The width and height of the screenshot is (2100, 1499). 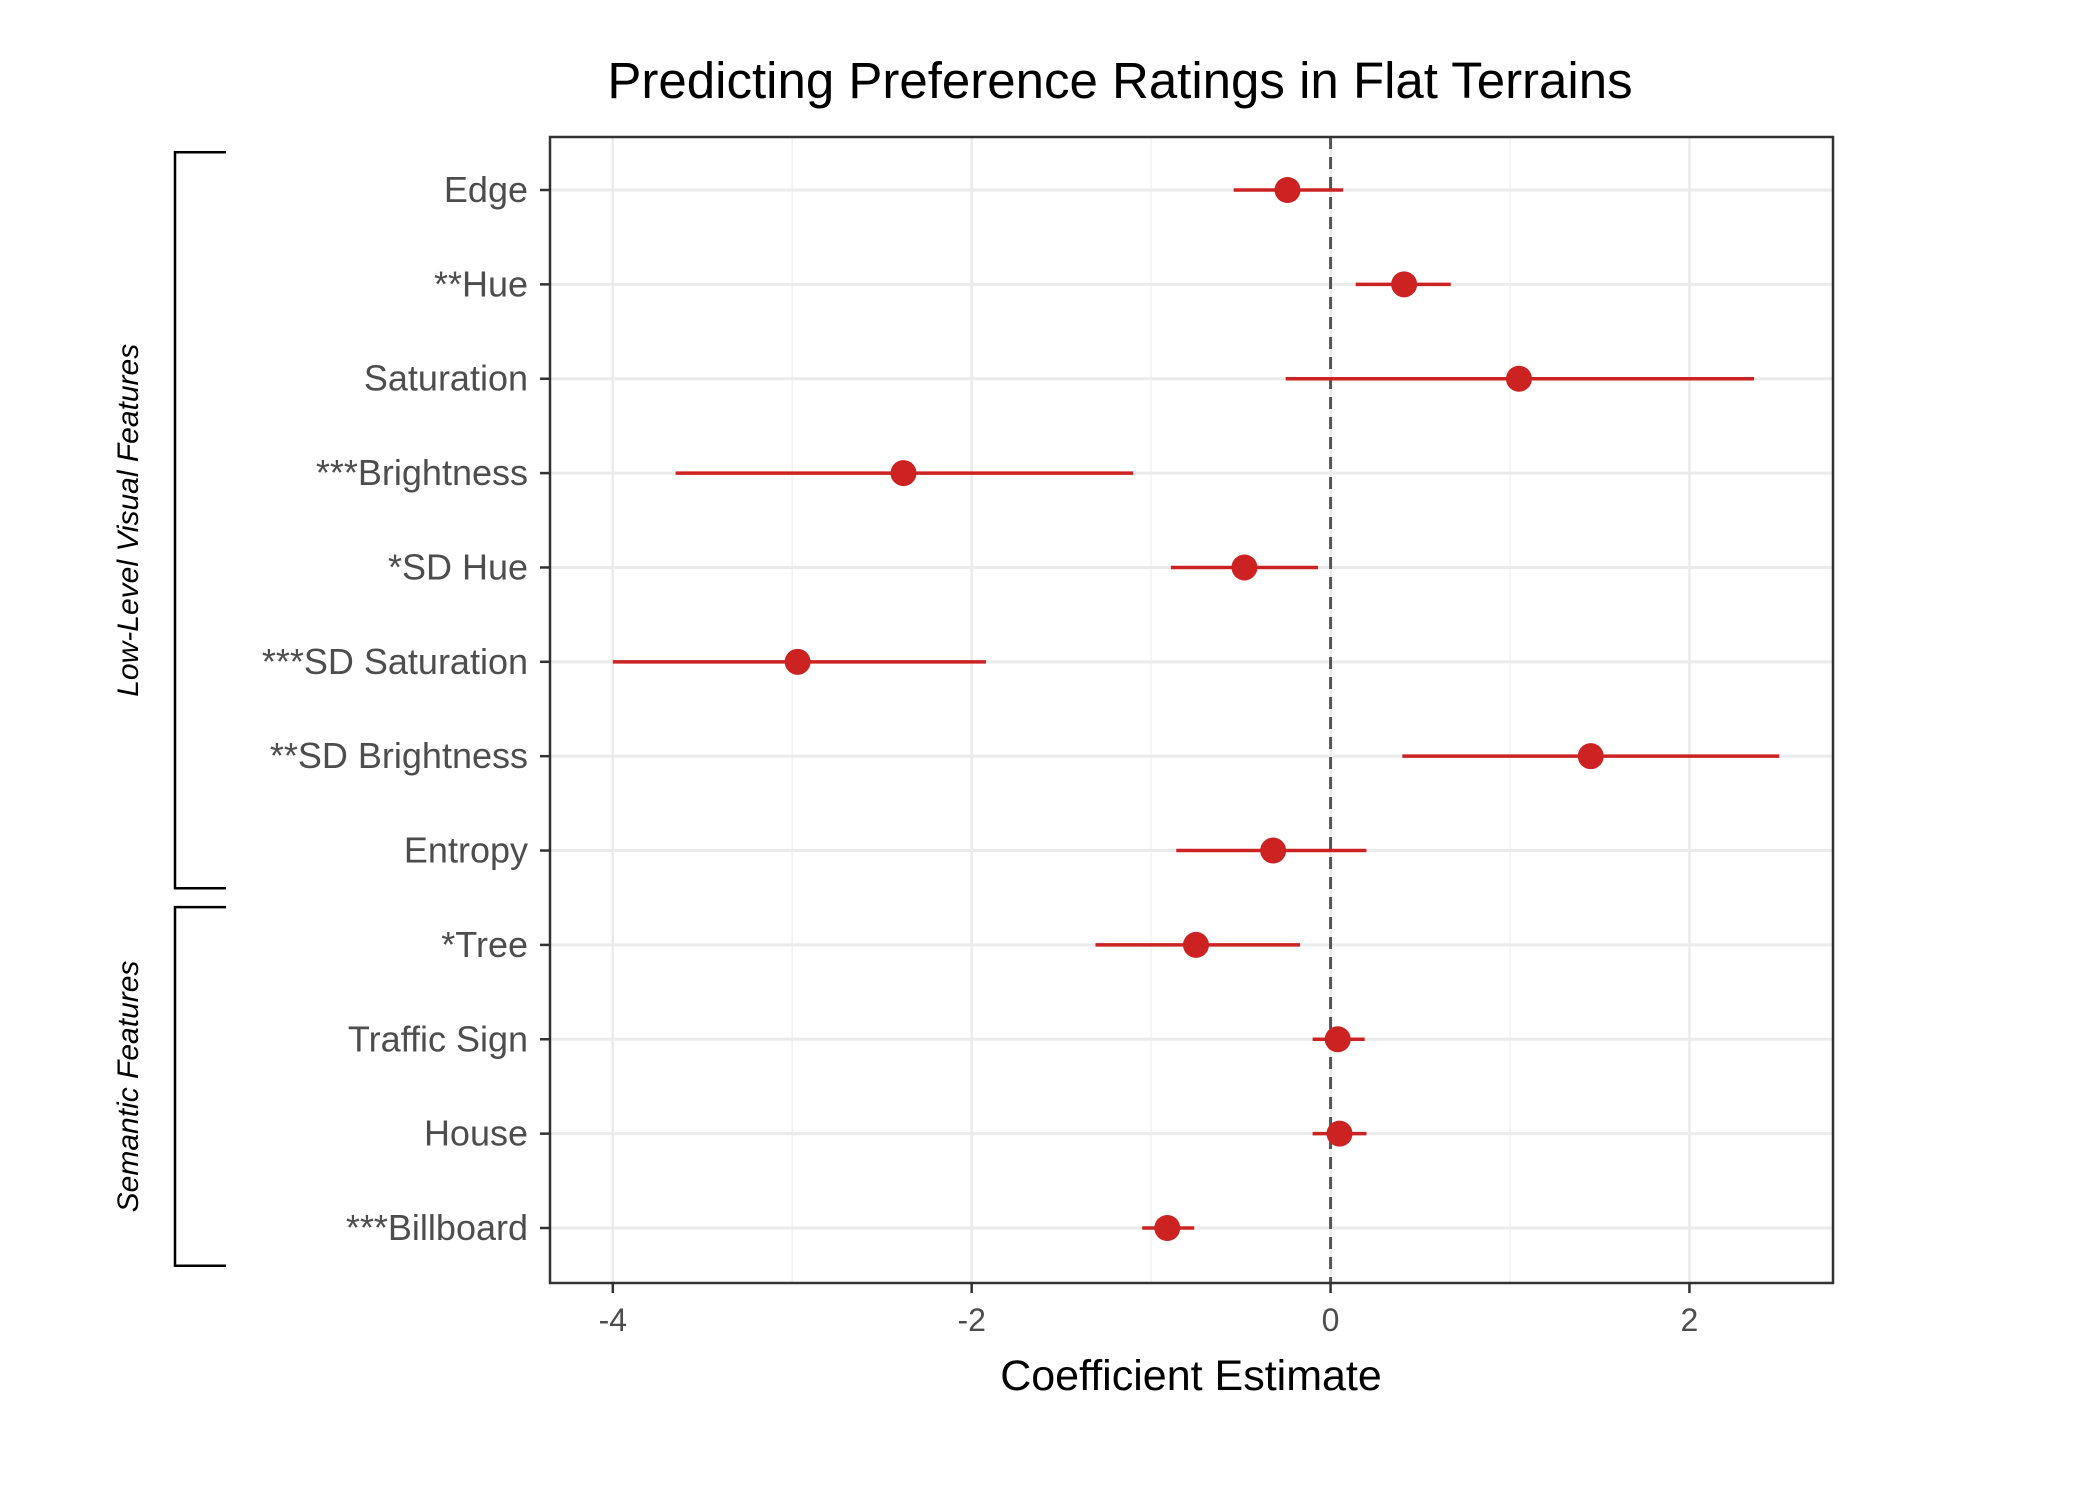 I want to click on y-tick-label: ***Brightness, so click(x=422, y=472).